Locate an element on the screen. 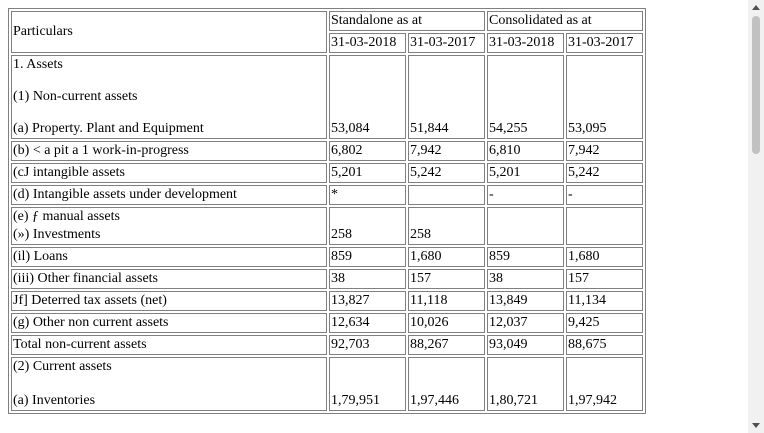 This screenshot has width=764, height=433. value-cell: 11,134 is located at coordinates (604, 301).